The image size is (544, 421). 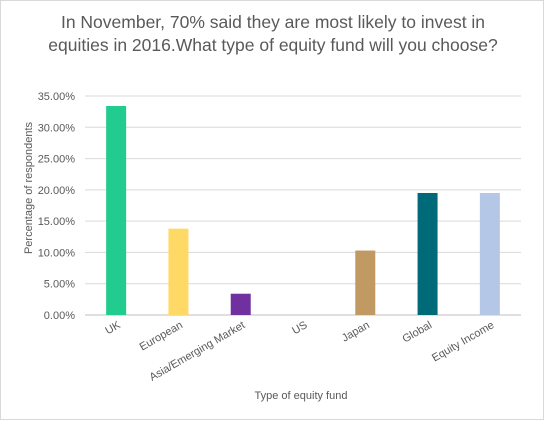 I want to click on y-tick-label: 15.00%, so click(x=57, y=222).